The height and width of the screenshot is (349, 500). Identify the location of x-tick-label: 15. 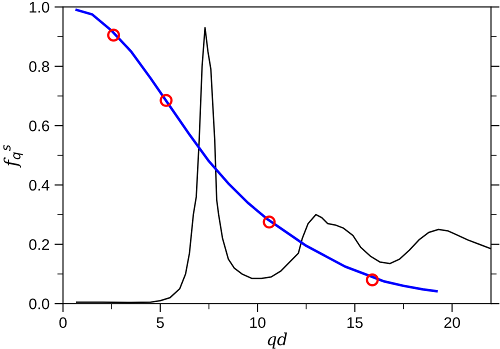
(355, 322).